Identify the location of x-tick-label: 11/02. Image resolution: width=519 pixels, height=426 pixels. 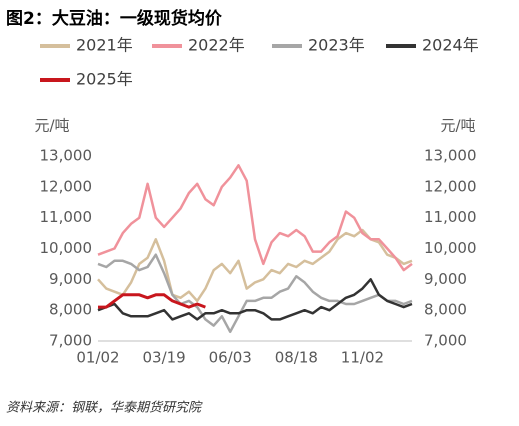
(362, 358).